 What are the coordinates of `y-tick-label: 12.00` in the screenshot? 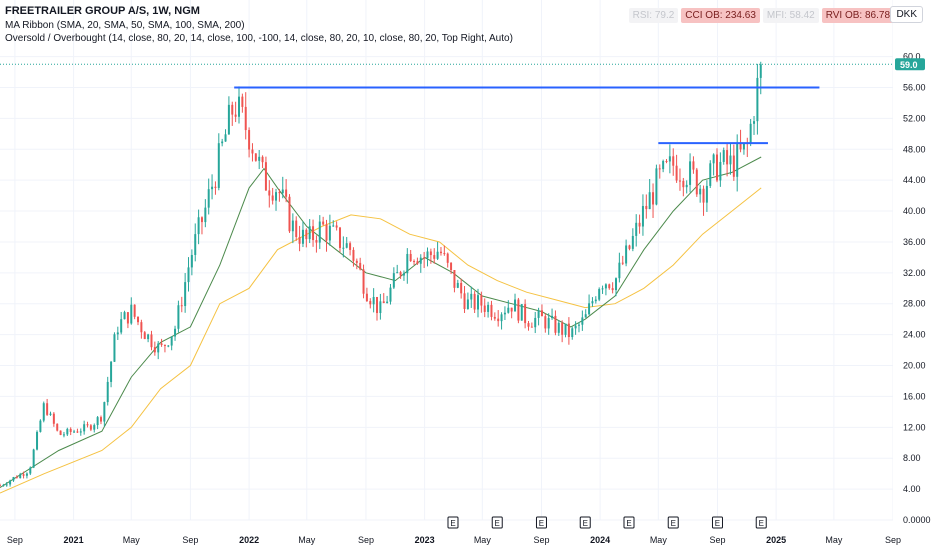 It's located at (914, 427).